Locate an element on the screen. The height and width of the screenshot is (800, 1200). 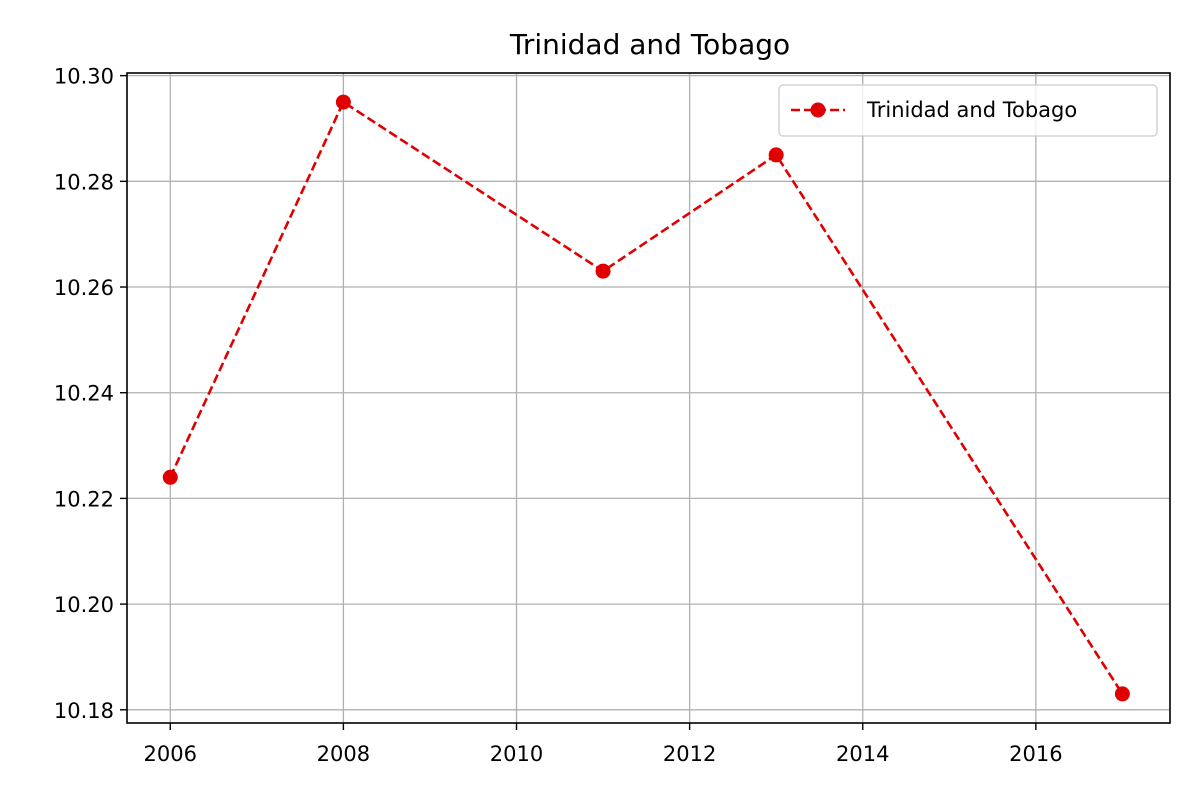
y-tick-label: 10.24 is located at coordinates (84, 394).